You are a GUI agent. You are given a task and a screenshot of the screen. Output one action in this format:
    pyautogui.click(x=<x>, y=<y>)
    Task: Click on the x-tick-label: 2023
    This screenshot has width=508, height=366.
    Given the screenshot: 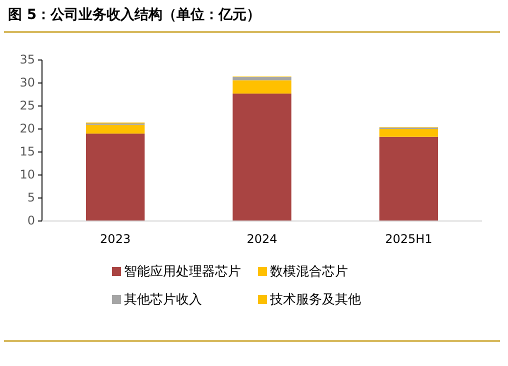 What is the action you would take?
    pyautogui.click(x=115, y=239)
    